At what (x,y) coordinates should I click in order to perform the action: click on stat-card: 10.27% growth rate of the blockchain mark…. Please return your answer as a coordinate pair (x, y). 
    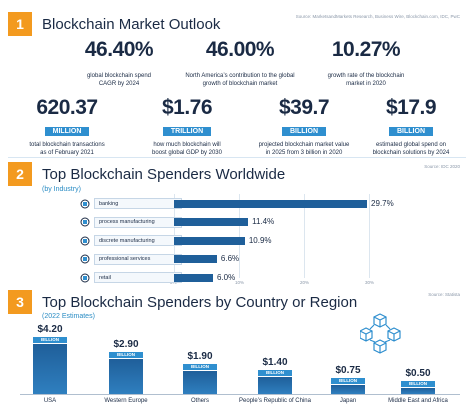
    Looking at the image, I should click on (366, 63).